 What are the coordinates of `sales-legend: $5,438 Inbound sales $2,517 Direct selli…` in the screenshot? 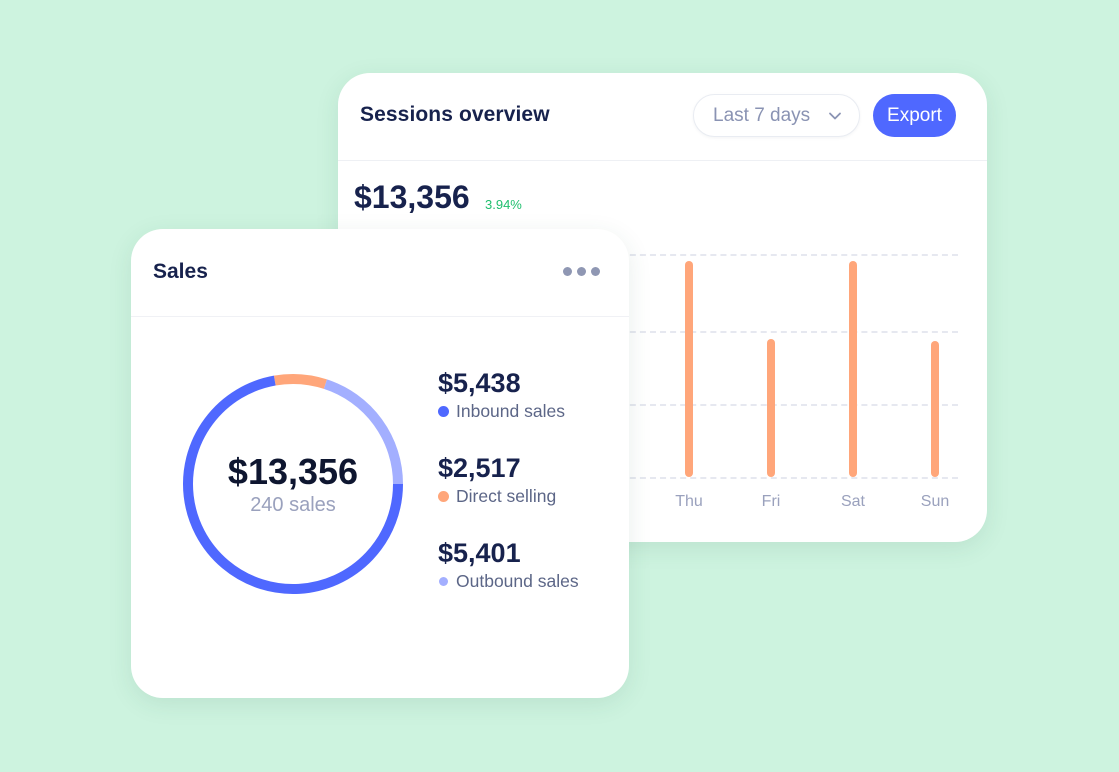 It's located at (508, 493).